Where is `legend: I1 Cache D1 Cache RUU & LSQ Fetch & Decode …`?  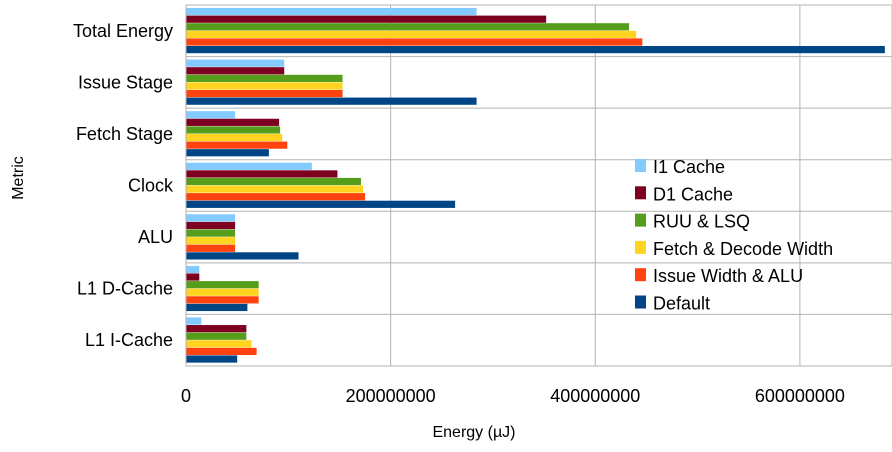
legend: I1 Cache D1 Cache RUU & LSQ Fetch & Decode … is located at coordinates (734, 235).